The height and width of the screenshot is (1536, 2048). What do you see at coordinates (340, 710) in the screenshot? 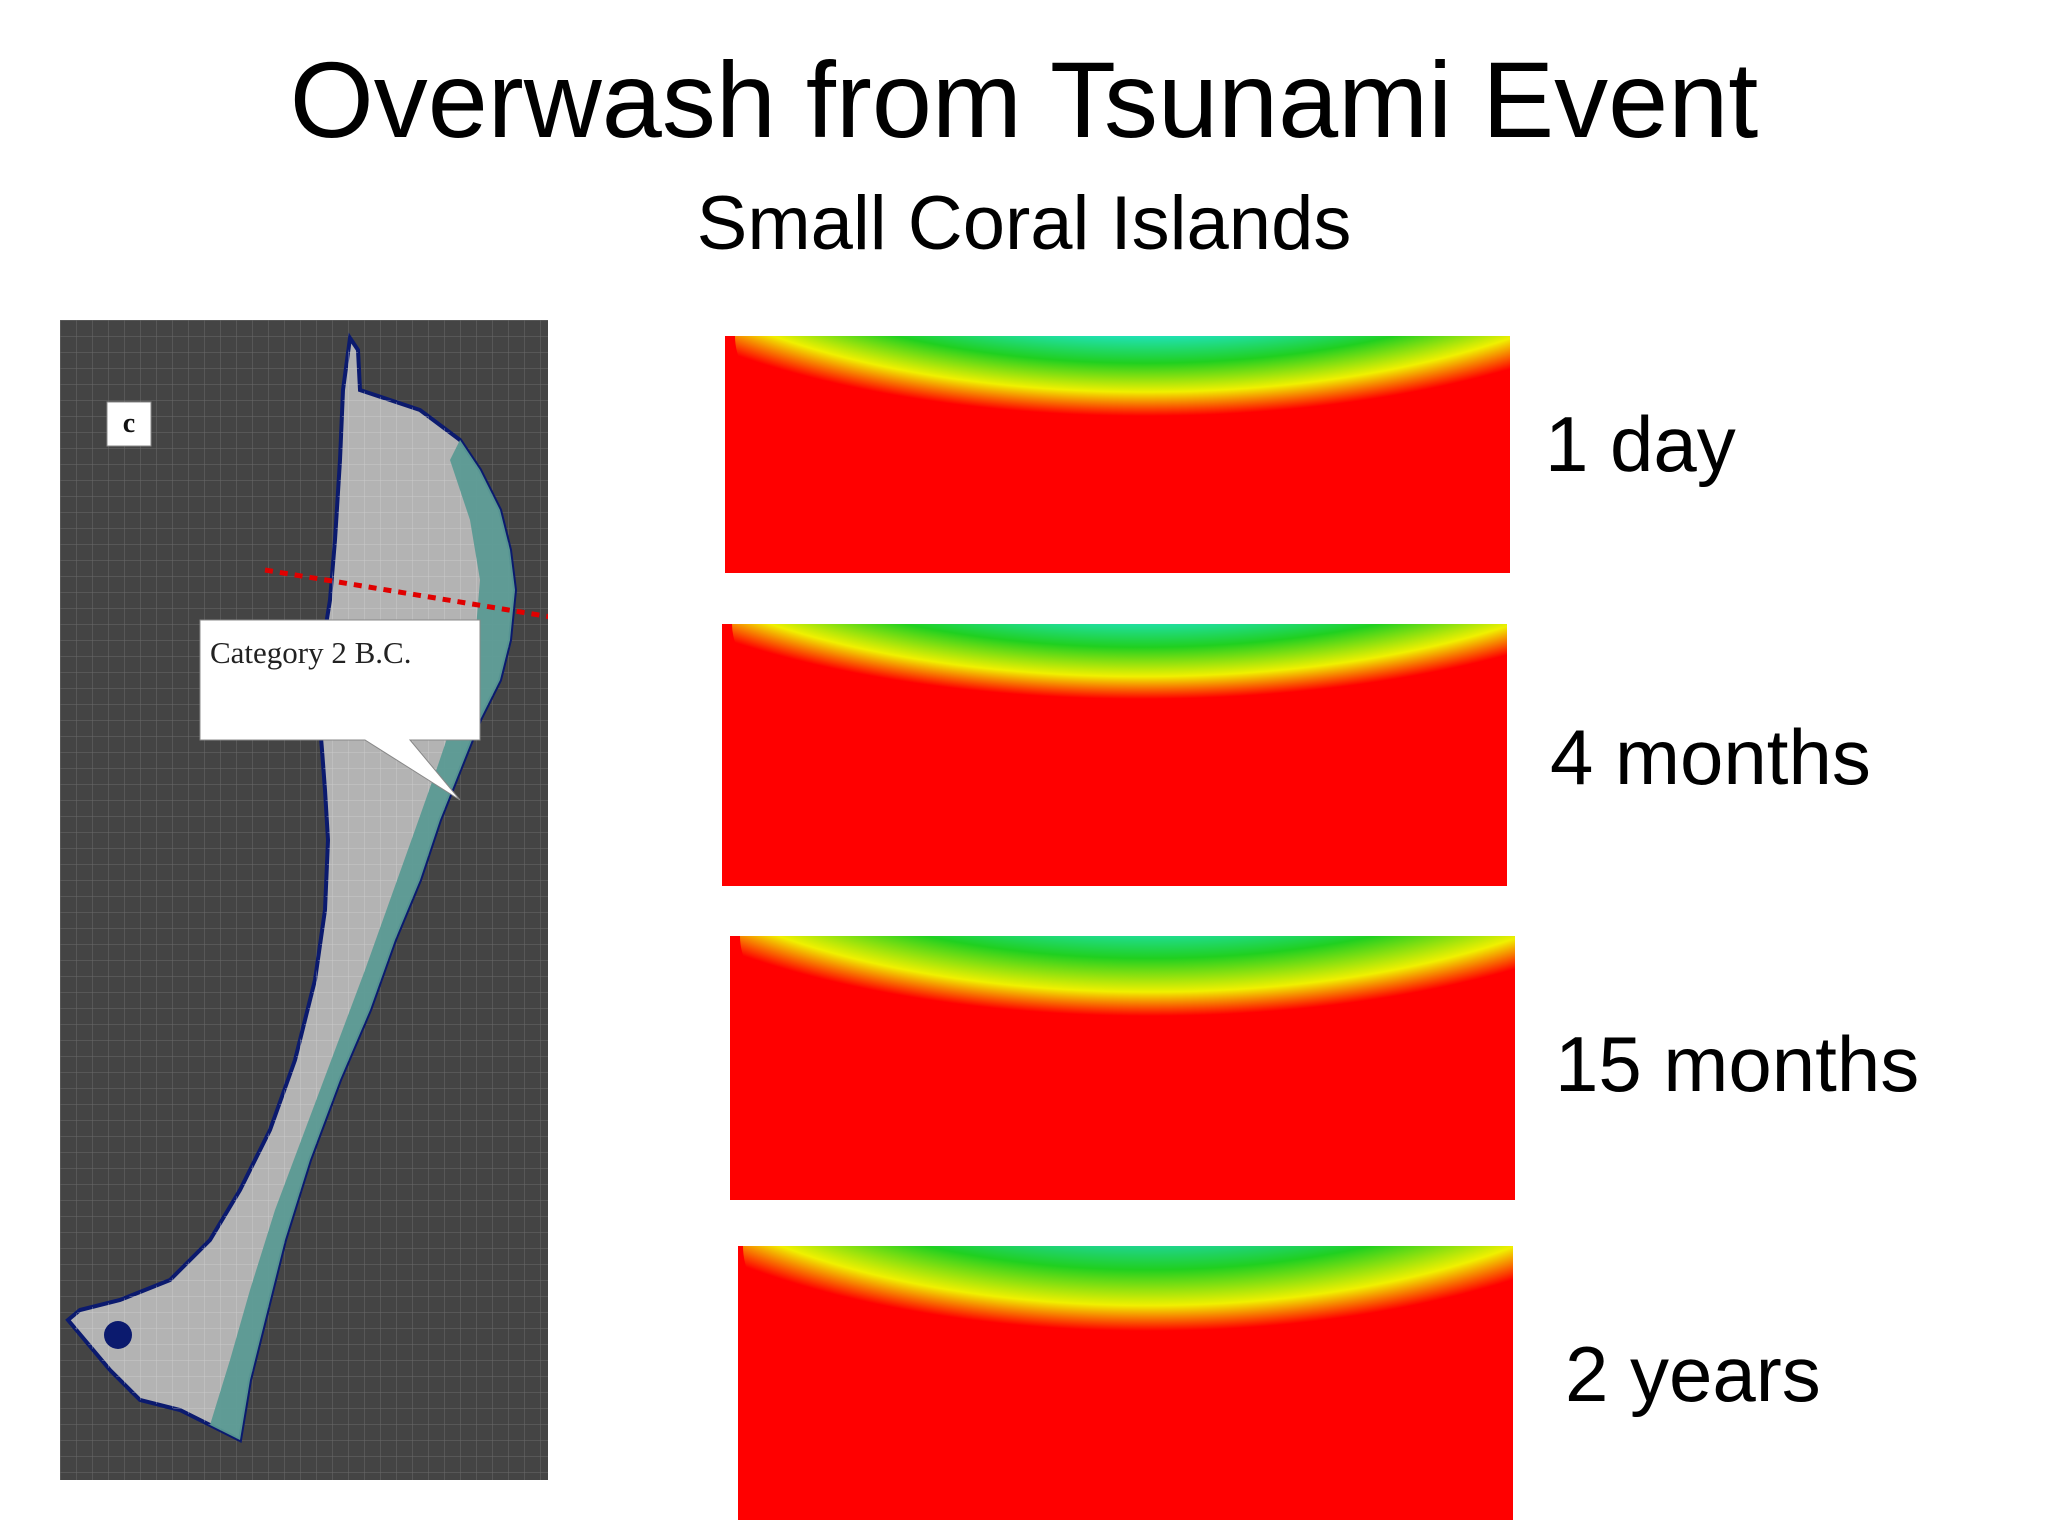
I see `callout-box` at bounding box center [340, 710].